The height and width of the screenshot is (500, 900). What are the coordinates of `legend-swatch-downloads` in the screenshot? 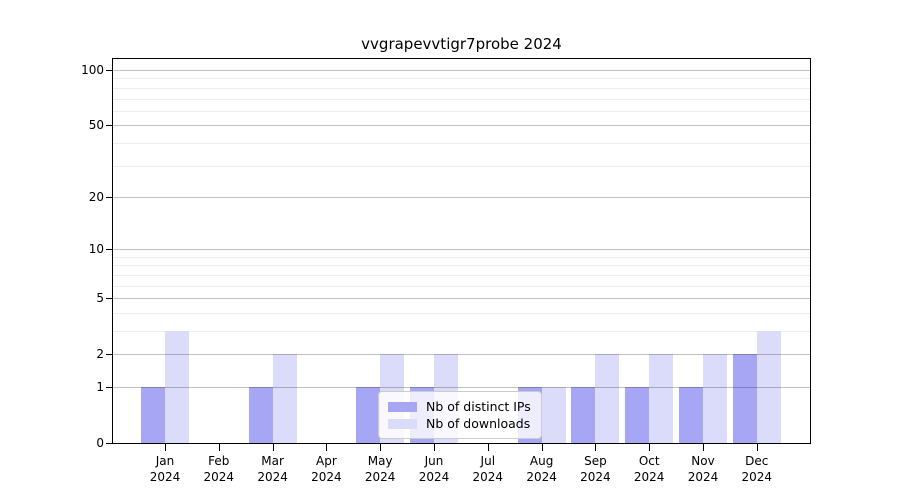 It's located at (402, 423).